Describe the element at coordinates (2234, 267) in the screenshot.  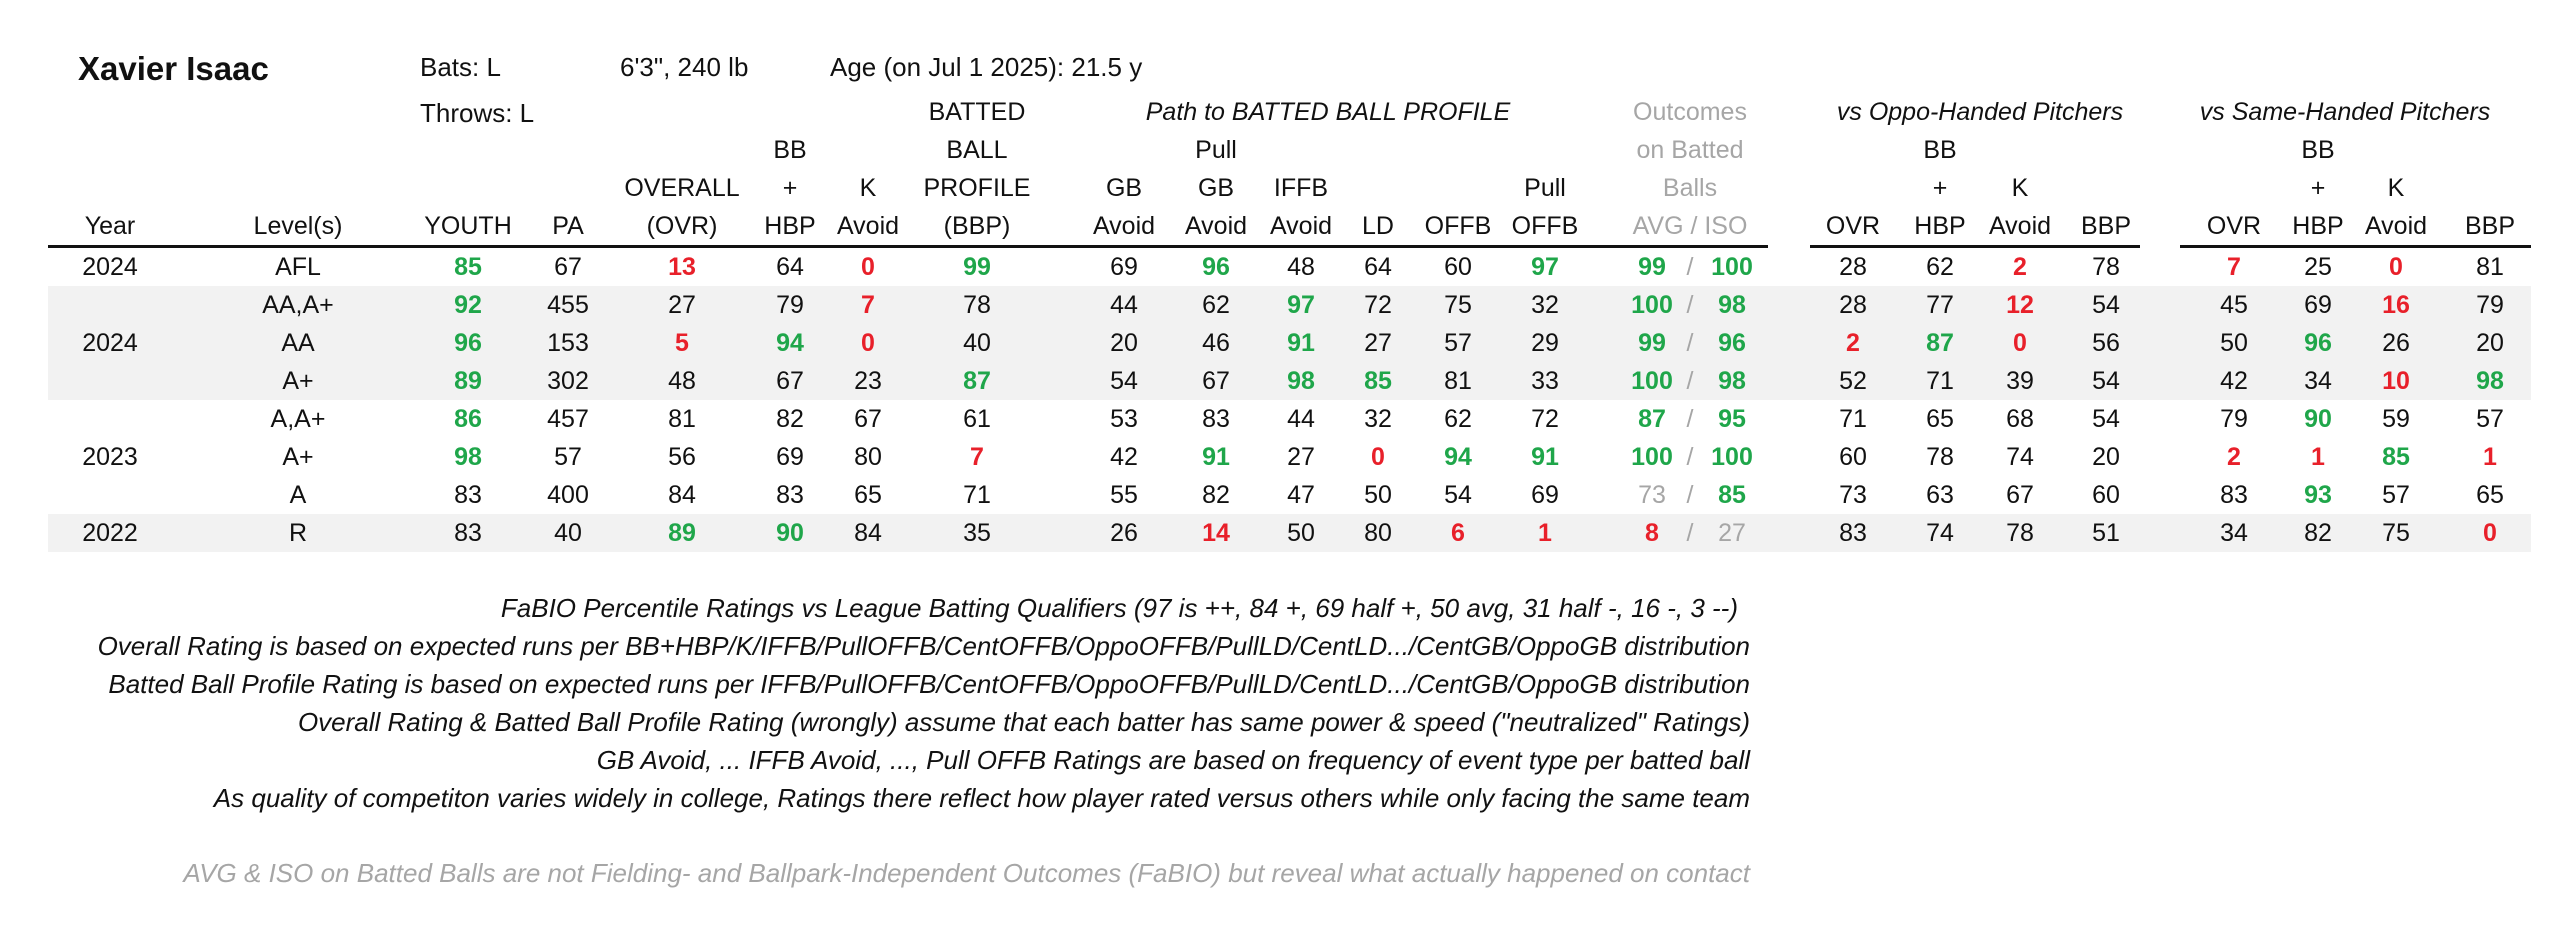
I see `cell-s_ovr: 7` at that location.